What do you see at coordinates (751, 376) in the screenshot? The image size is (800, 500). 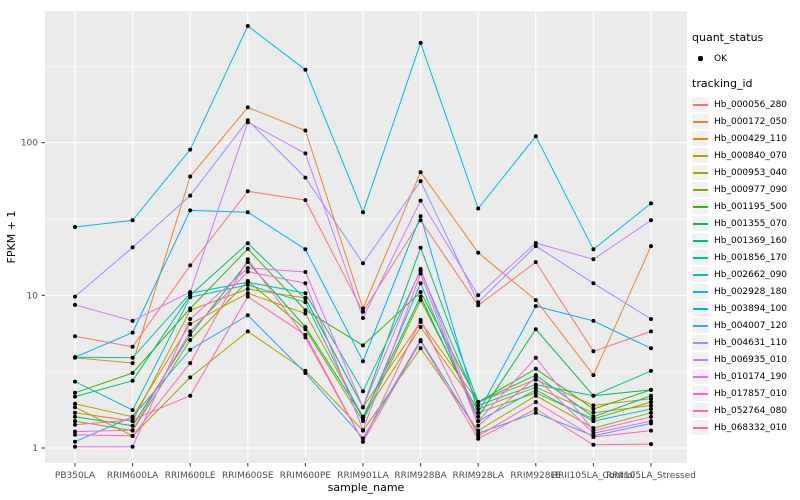 I see `legend-item-label: Hb_010174_190` at bounding box center [751, 376].